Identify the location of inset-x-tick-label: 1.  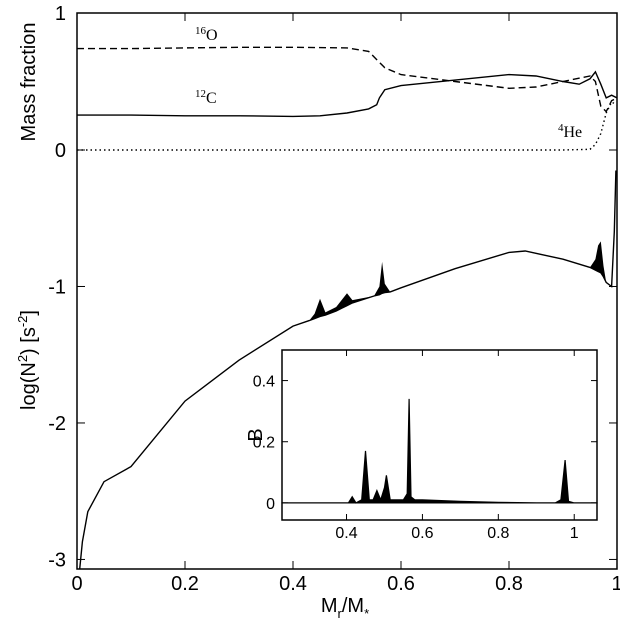
(574, 533).